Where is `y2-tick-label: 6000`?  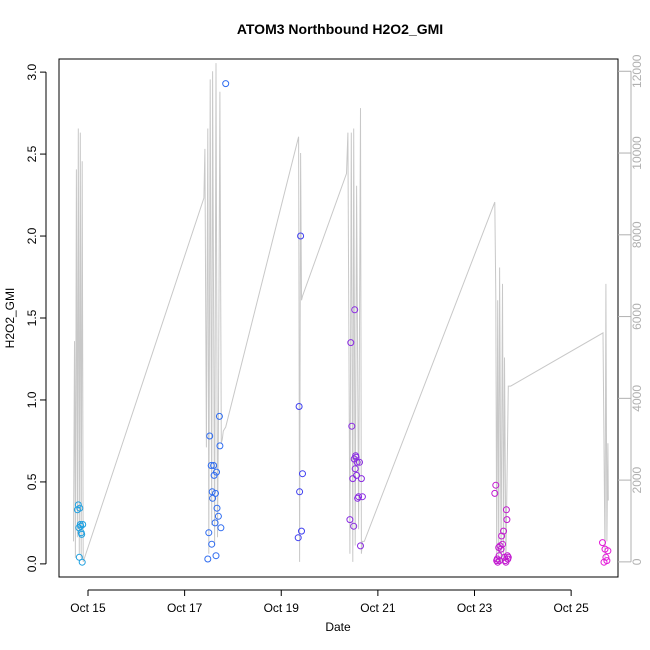
y2-tick-label: 6000 is located at coordinates (637, 316).